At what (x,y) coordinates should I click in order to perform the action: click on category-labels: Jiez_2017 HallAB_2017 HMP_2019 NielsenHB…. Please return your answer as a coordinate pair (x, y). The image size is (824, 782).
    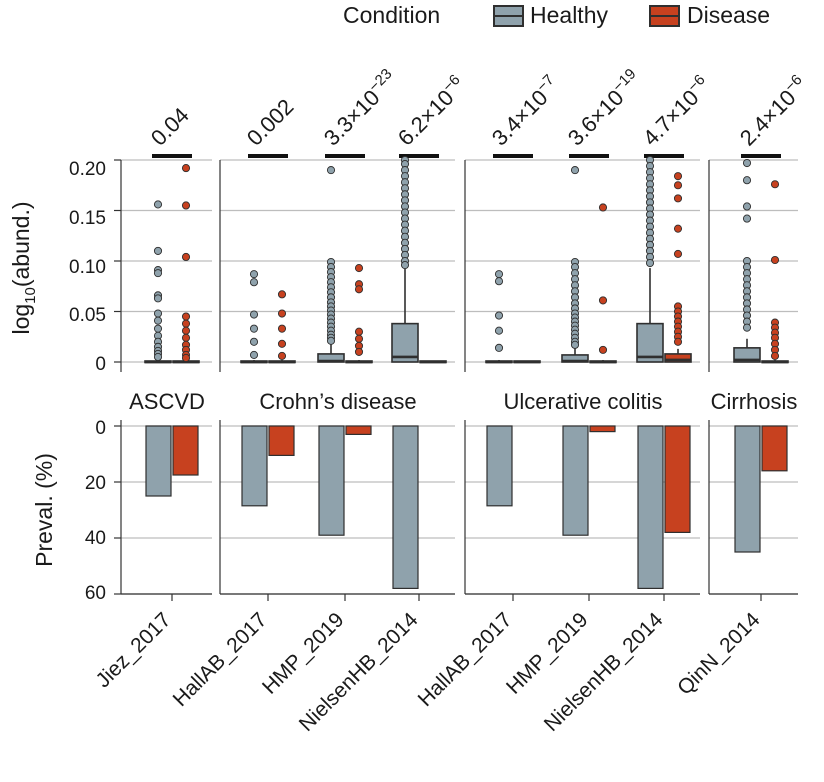
    Looking at the image, I should click on (428, 672).